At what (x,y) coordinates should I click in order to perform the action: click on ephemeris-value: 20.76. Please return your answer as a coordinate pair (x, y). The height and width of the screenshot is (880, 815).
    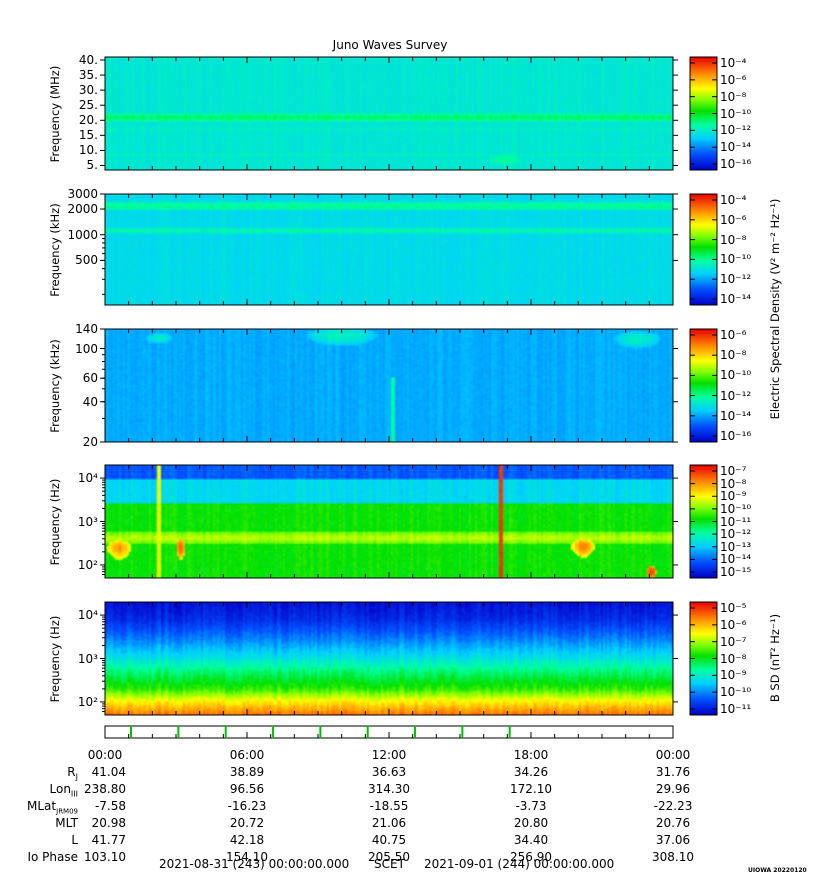
    Looking at the image, I should click on (673, 823).